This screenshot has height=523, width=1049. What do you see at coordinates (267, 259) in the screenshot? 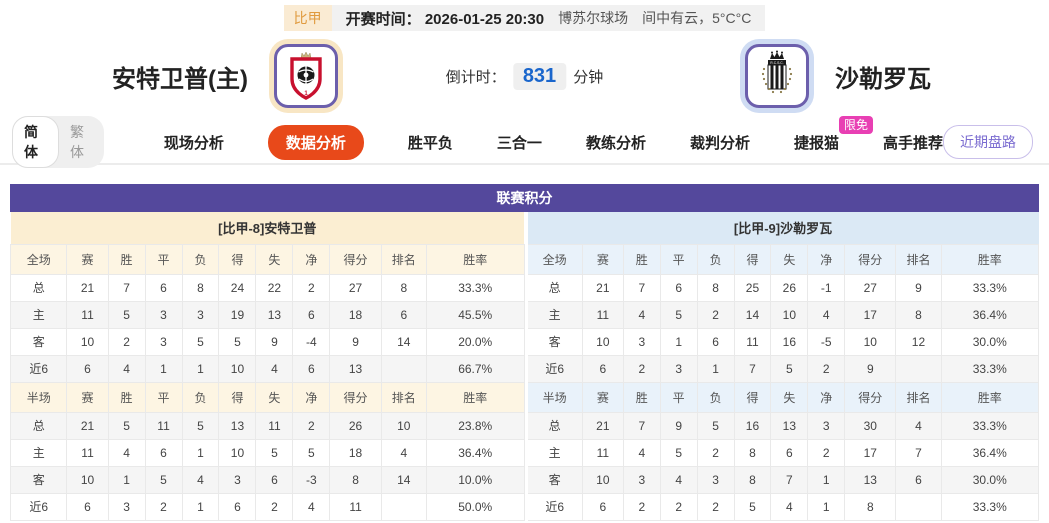
I see `column-header-row: 全场赛胜平负得失净得分 排名 胜率` at bounding box center [267, 259].